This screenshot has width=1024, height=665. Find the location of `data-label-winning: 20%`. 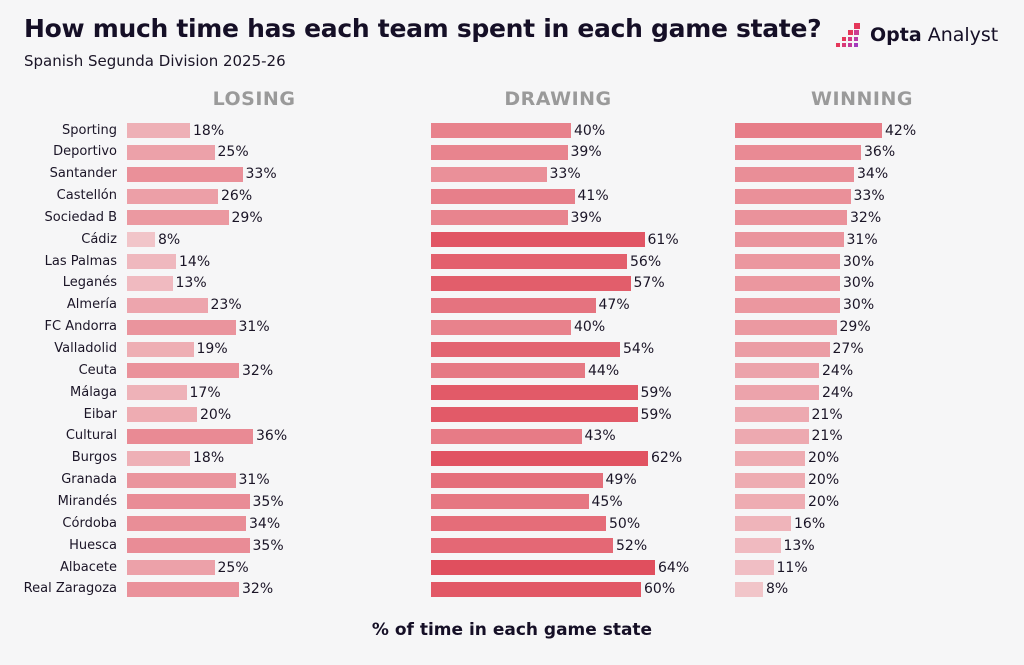

data-label-winning: 20% is located at coordinates (824, 480).